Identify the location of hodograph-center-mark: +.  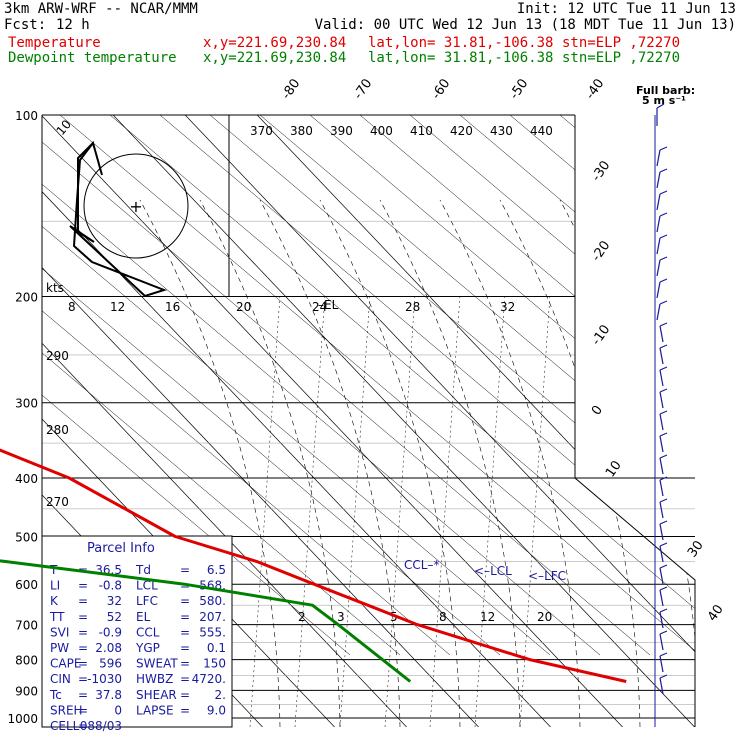
(135, 206).